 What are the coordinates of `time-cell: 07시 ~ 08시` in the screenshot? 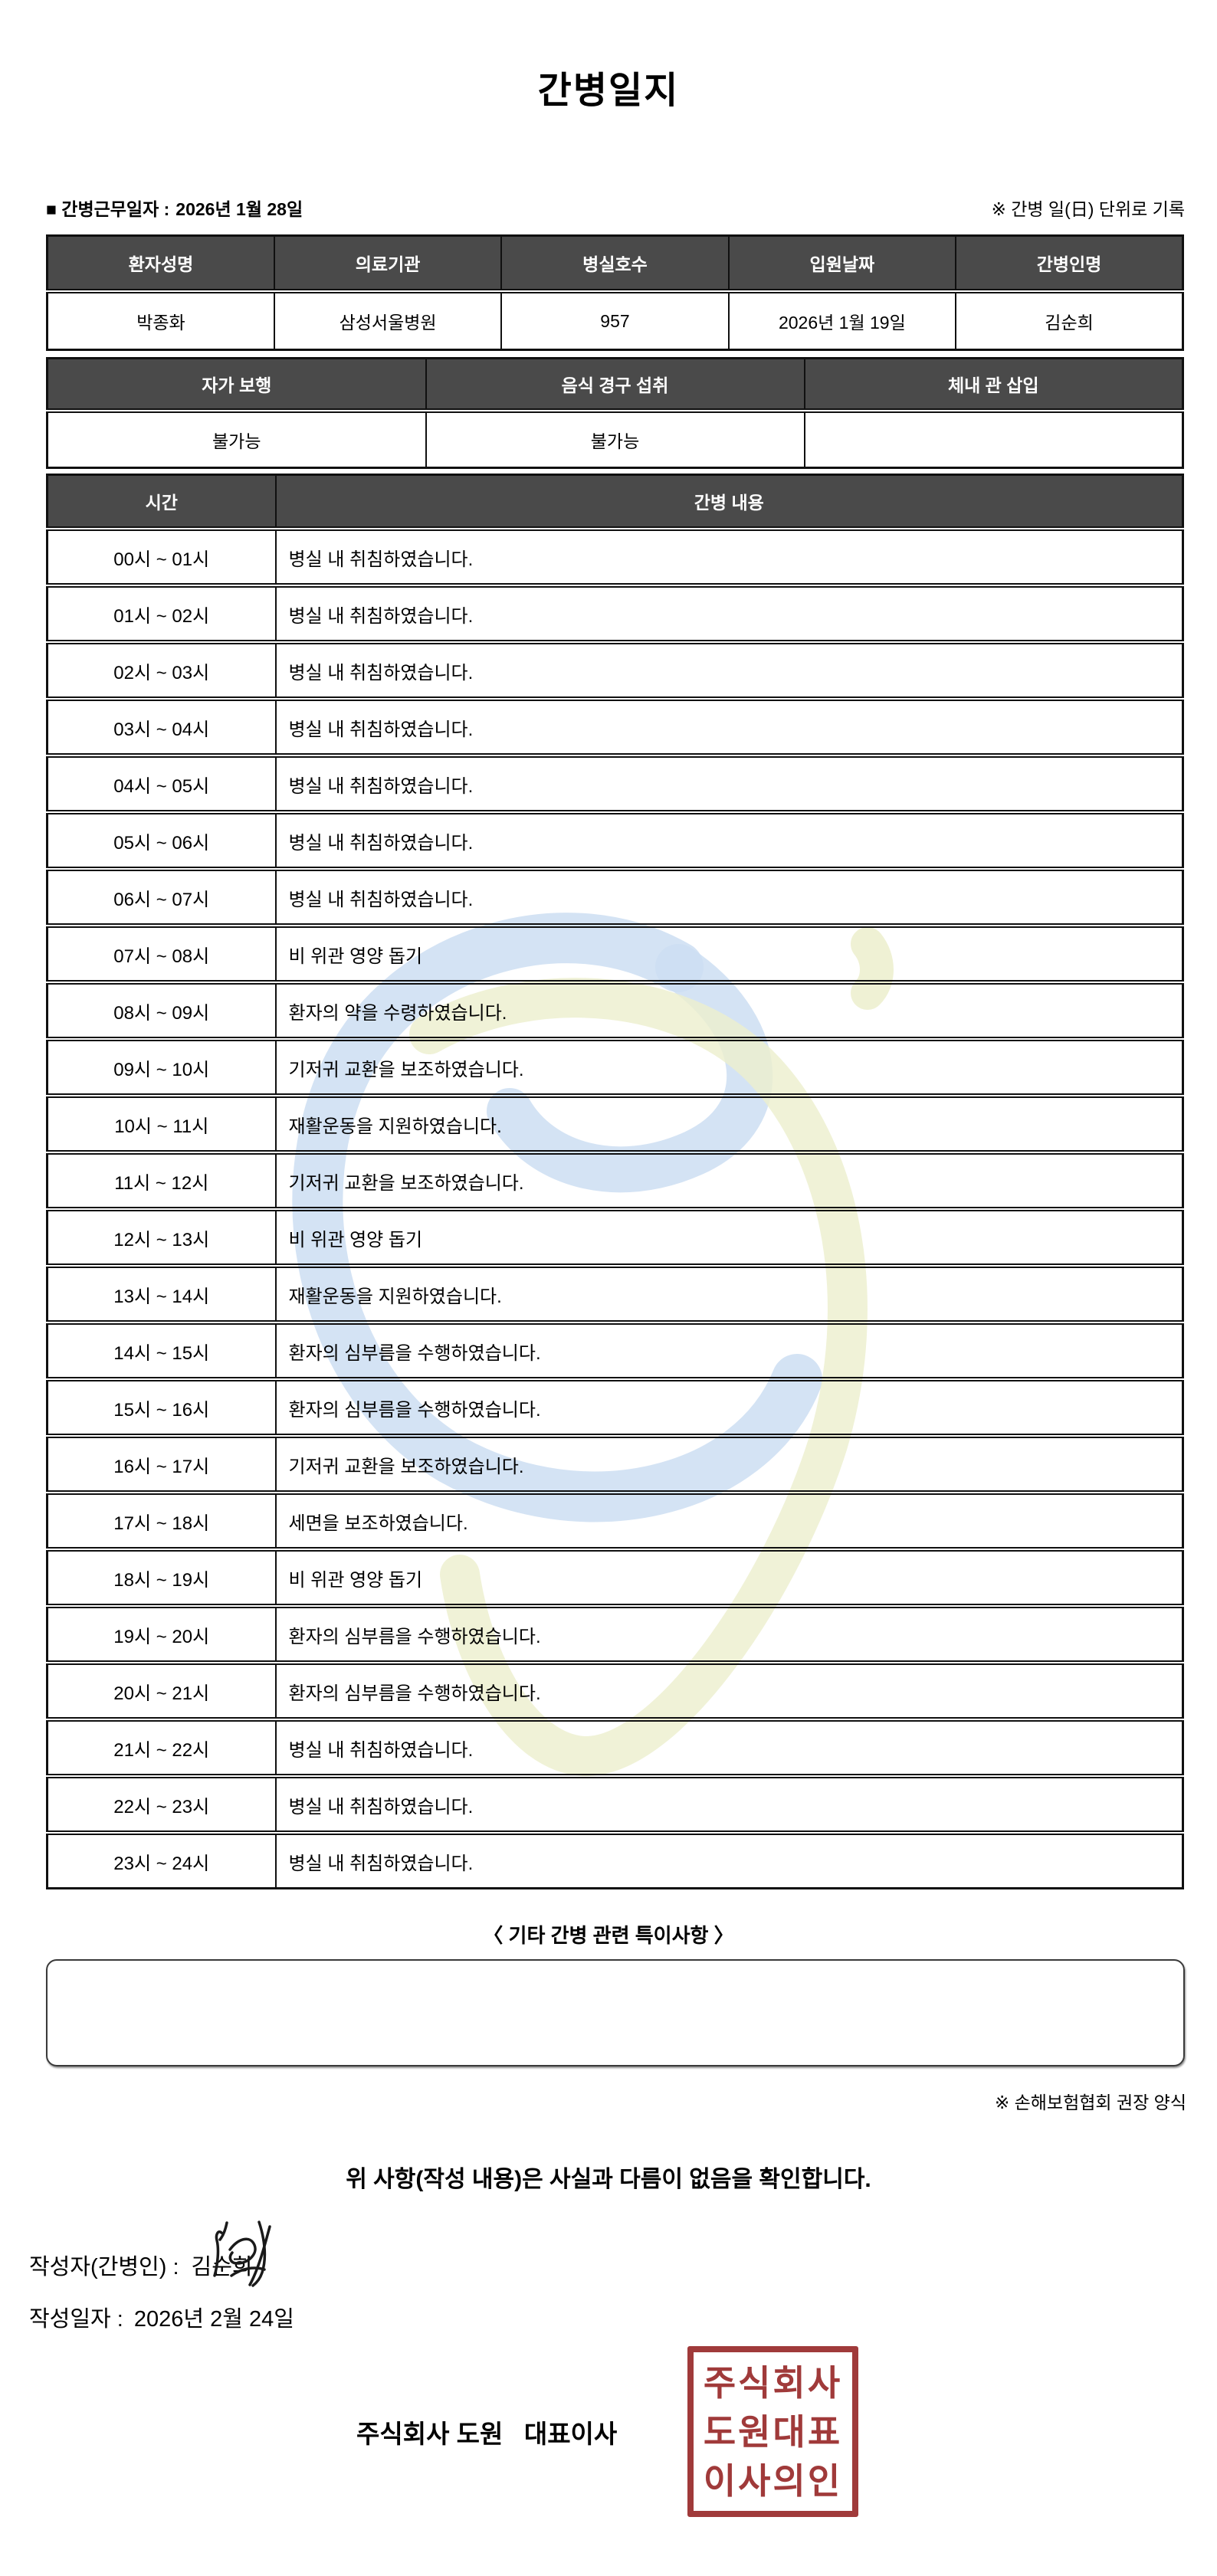 It's located at (161, 953).